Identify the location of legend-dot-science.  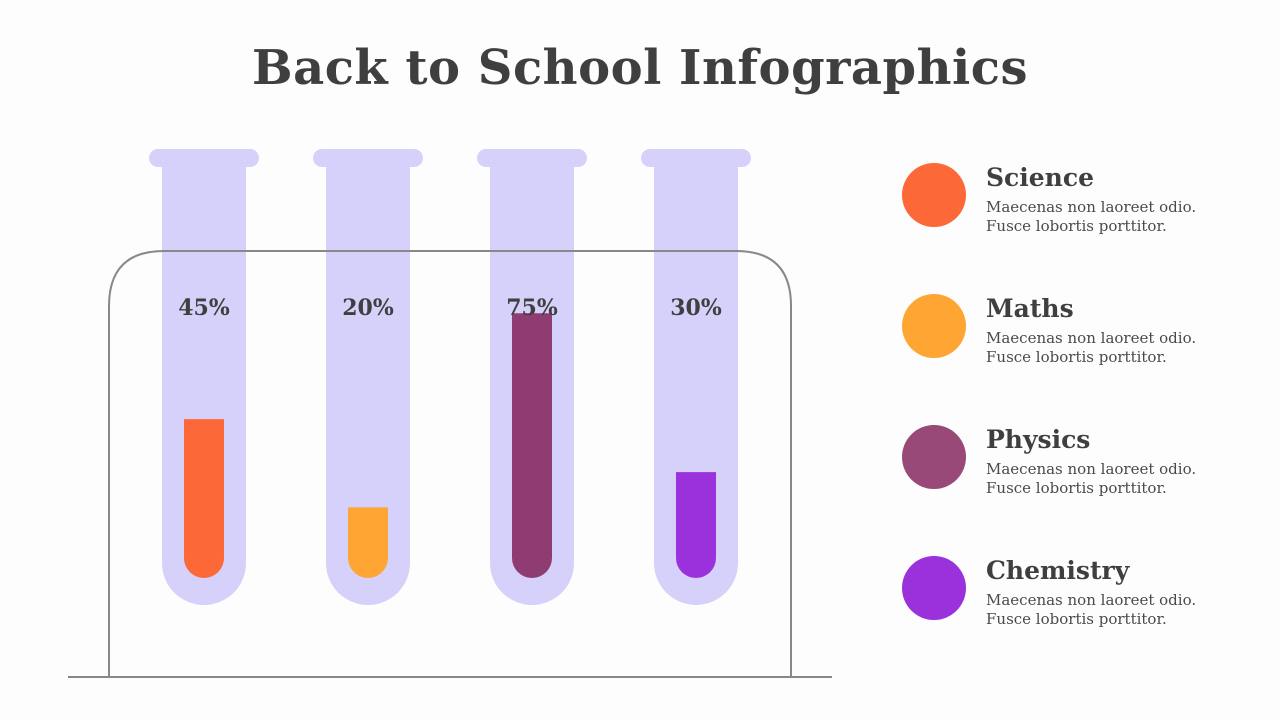
(934, 195).